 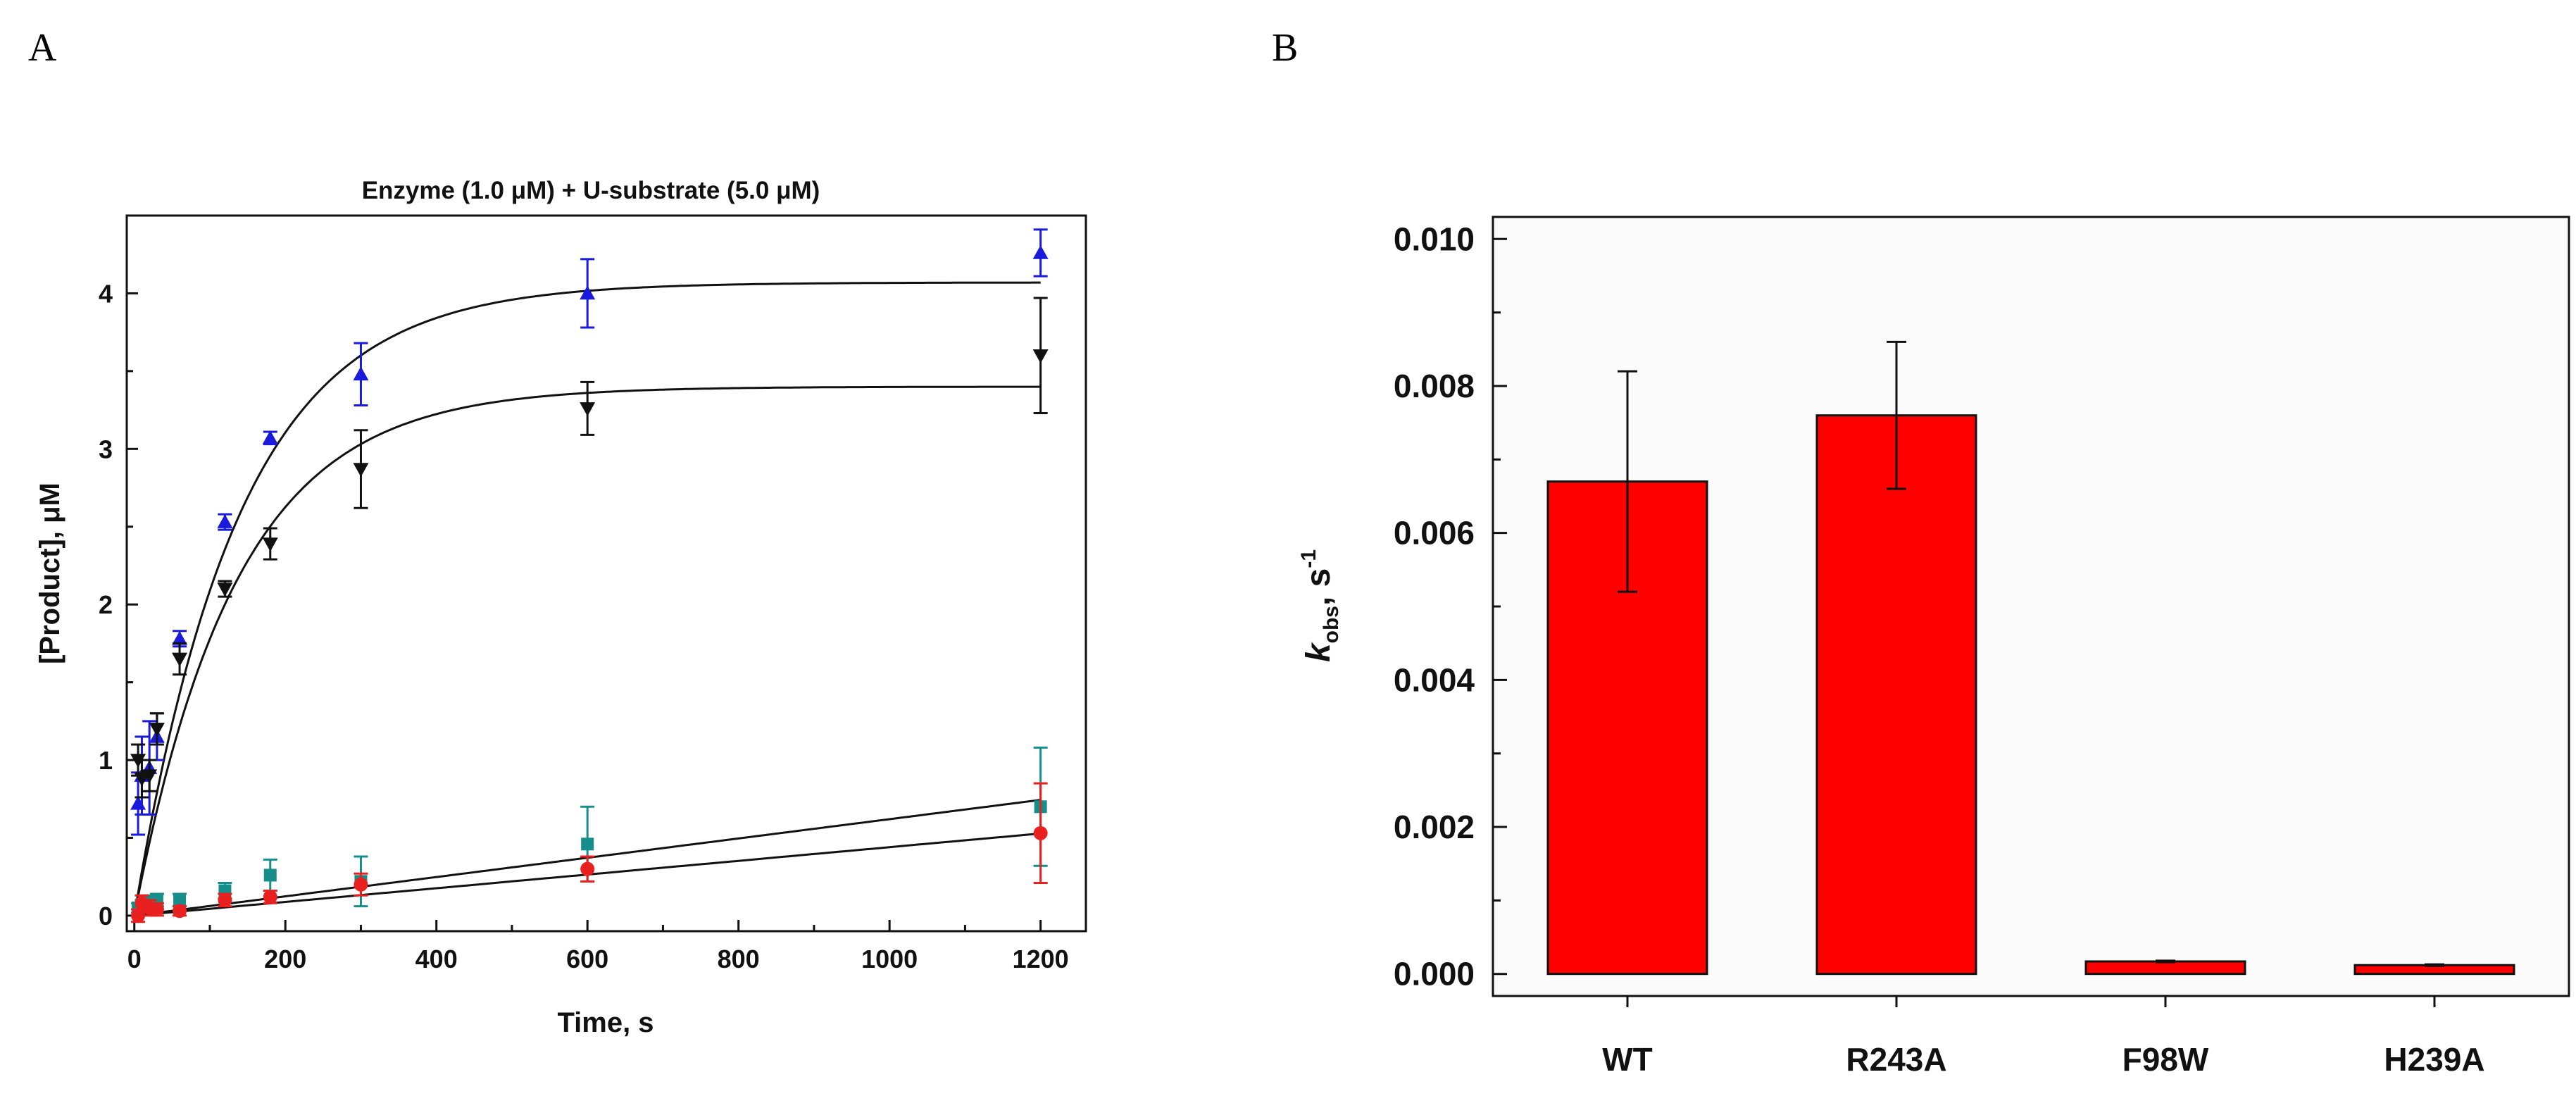 I want to click on bar-h239a, so click(x=2434, y=970).